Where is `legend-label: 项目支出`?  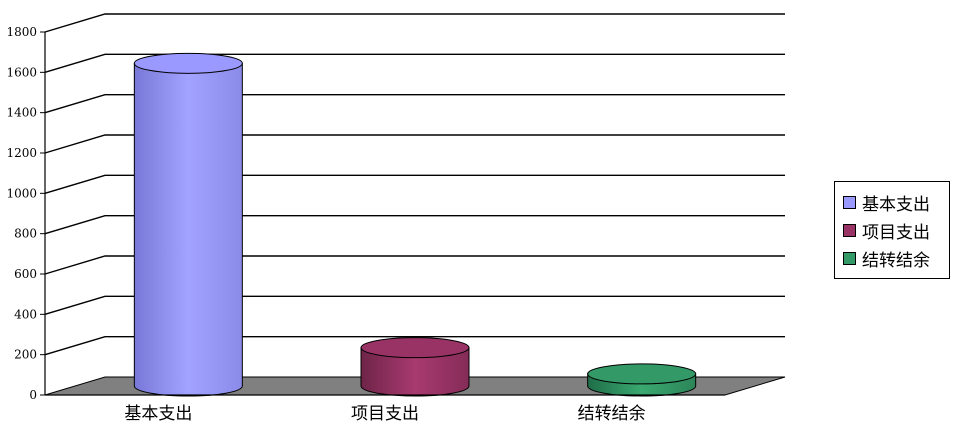
legend-label: 项目支出 is located at coordinates (896, 232).